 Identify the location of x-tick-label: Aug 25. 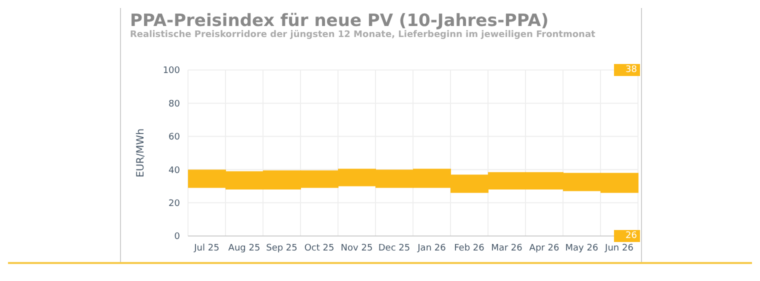
(244, 248).